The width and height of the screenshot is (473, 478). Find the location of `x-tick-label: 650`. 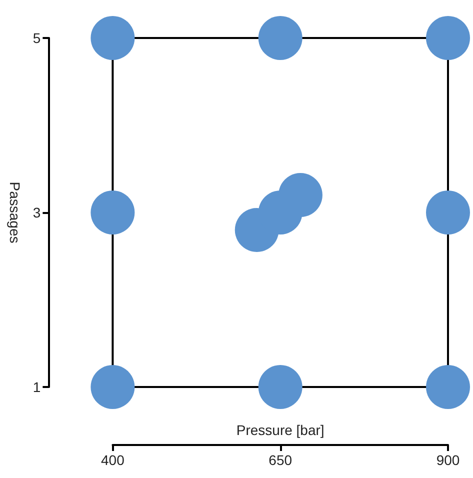

x-tick-label: 650 is located at coordinates (280, 460).